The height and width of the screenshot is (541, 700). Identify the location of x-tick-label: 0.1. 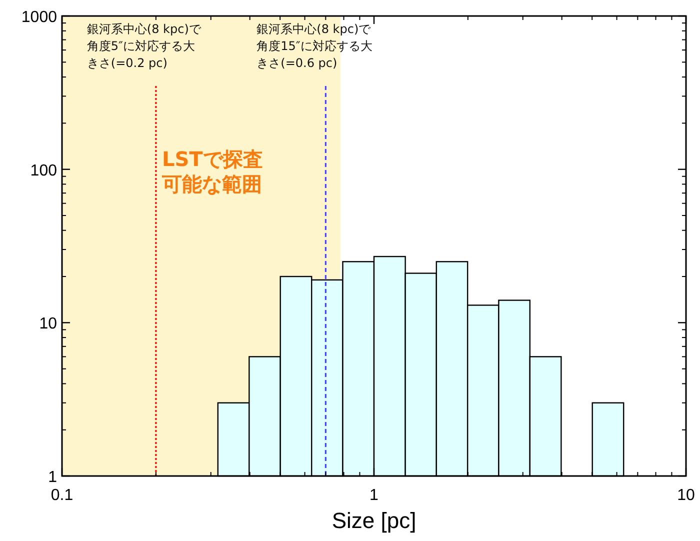
(62, 495).